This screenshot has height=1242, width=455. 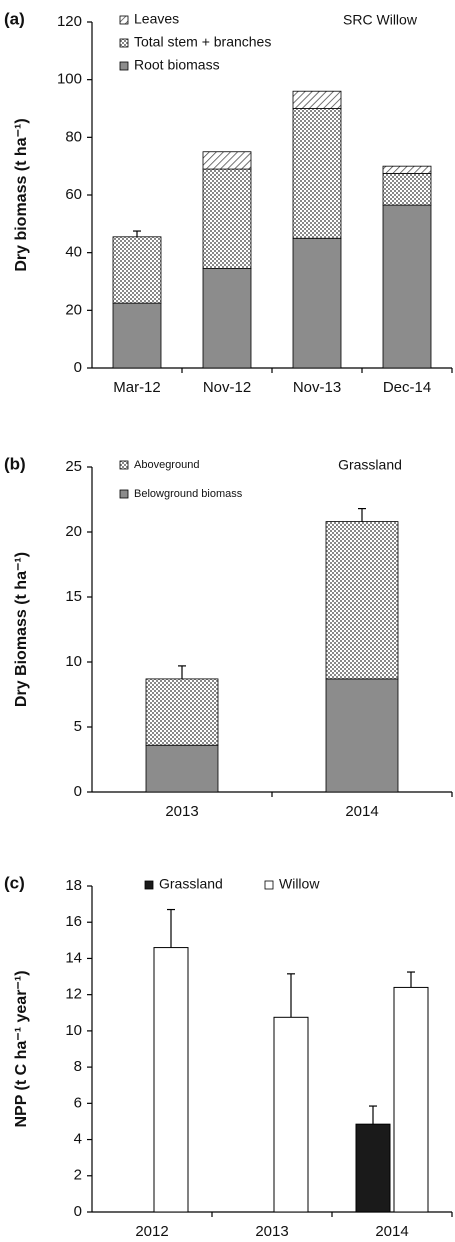 What do you see at coordinates (156, 19) in the screenshot?
I see `legend-label: Leaves` at bounding box center [156, 19].